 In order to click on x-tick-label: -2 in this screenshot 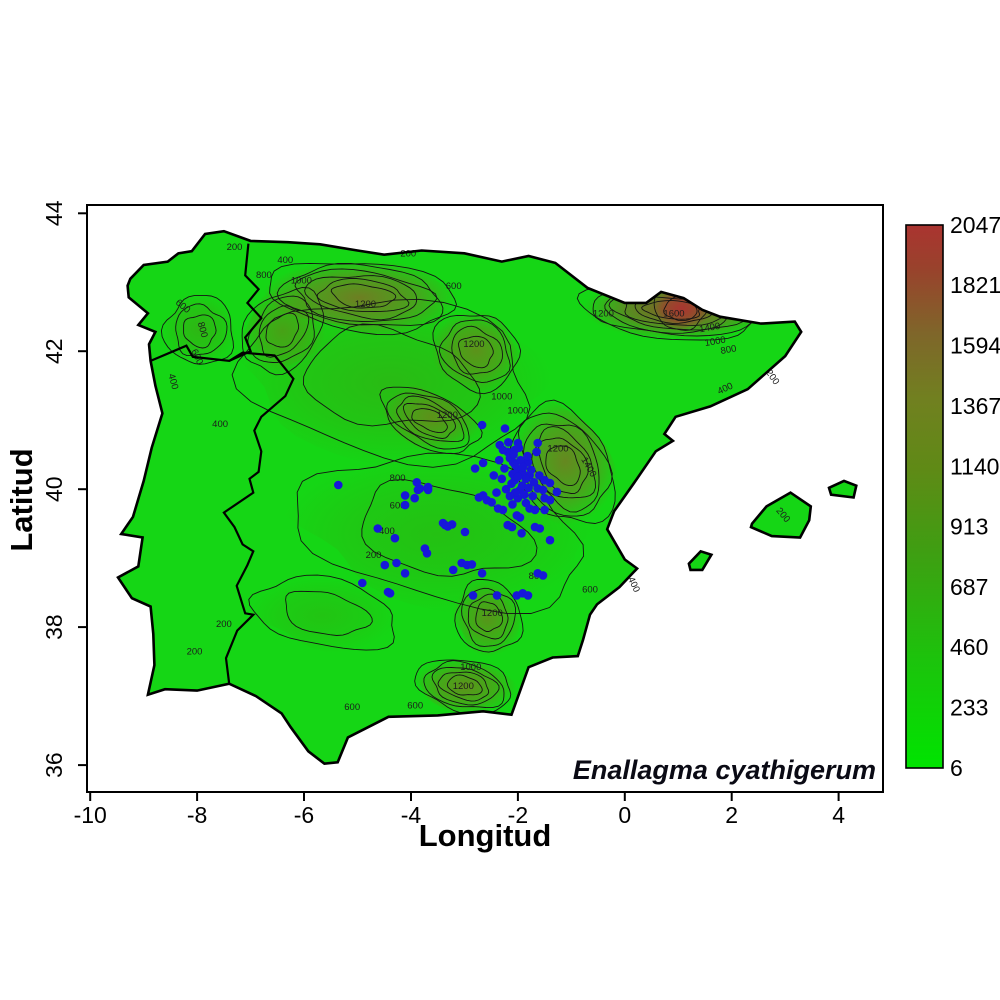, I will do `click(518, 815)`.